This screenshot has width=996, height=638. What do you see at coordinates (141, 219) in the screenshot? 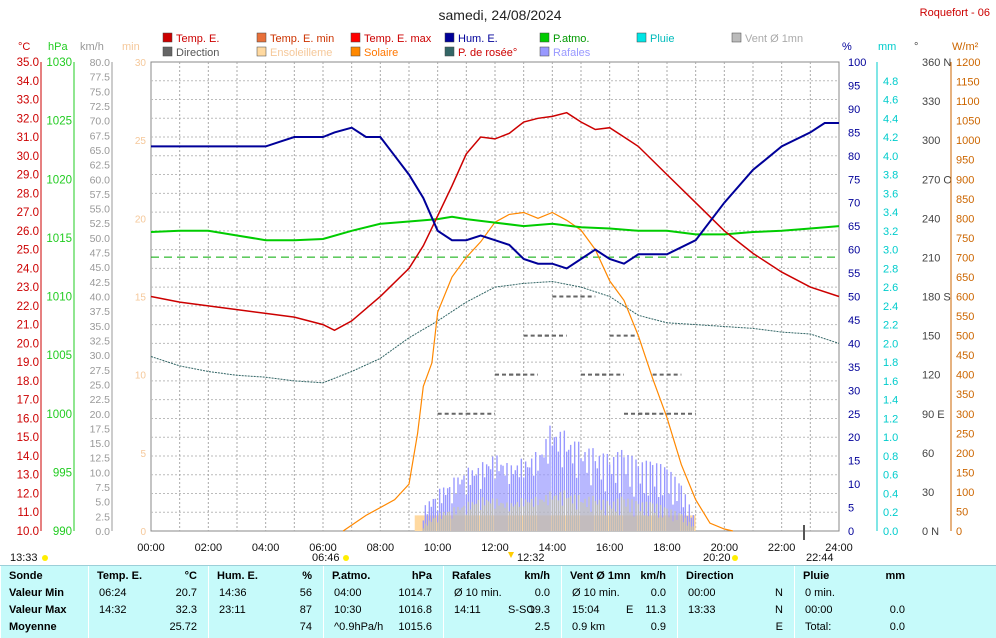
I see `sunshine-tick-label: 20` at bounding box center [141, 219].